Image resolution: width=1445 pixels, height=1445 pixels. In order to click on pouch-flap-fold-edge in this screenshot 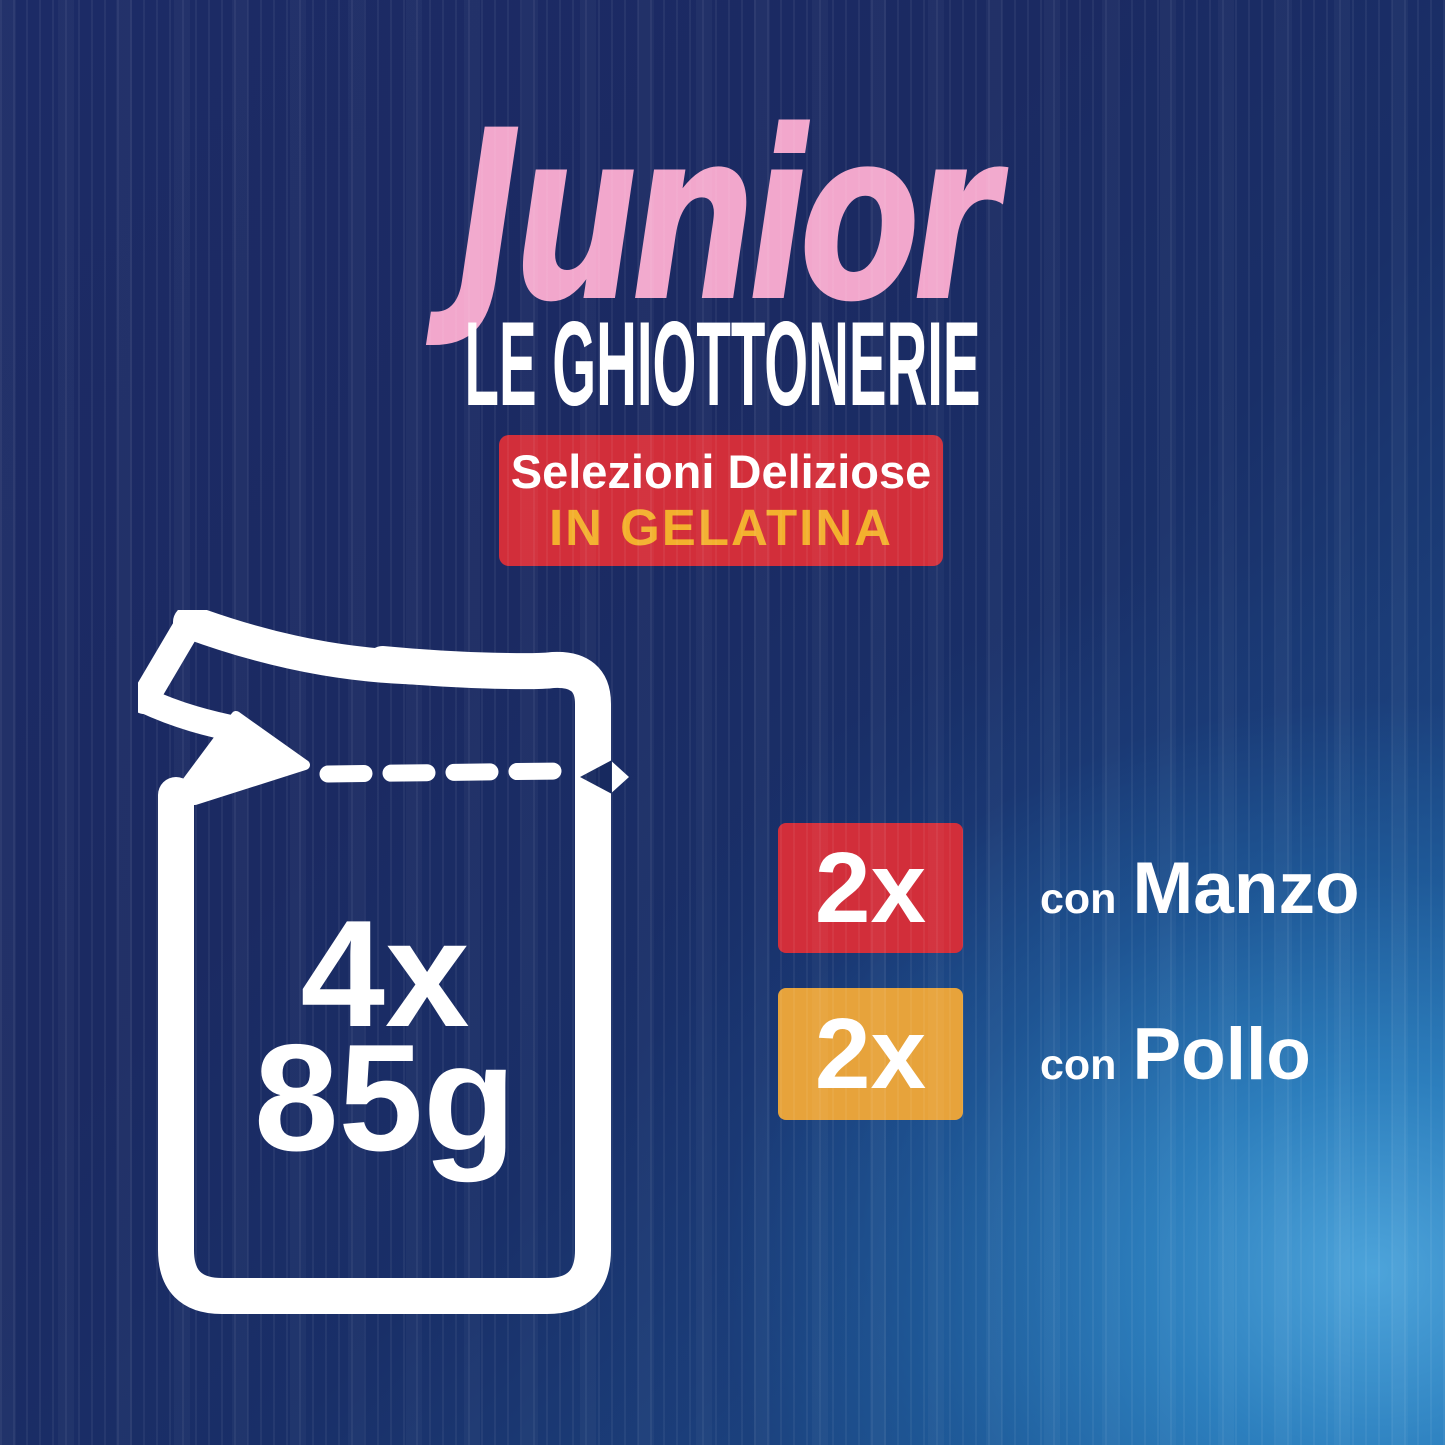, I will do `click(171, 662)`.